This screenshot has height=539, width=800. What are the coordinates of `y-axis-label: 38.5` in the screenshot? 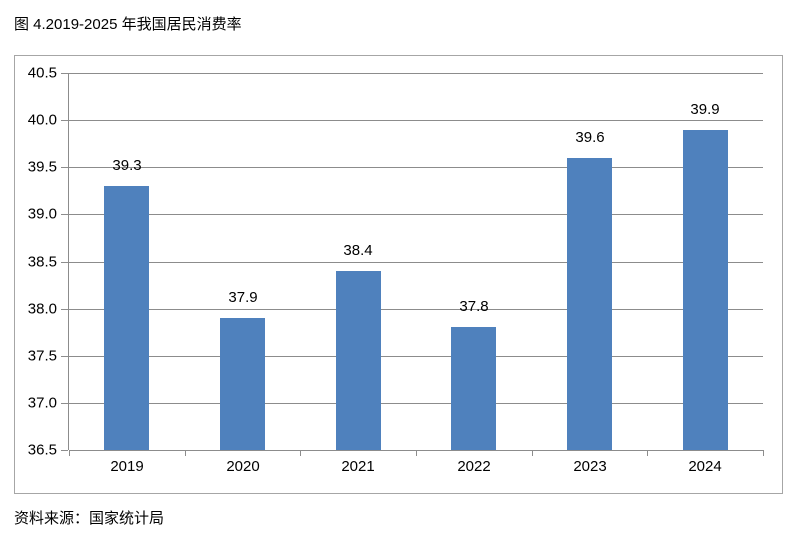 It's located at (42, 262).